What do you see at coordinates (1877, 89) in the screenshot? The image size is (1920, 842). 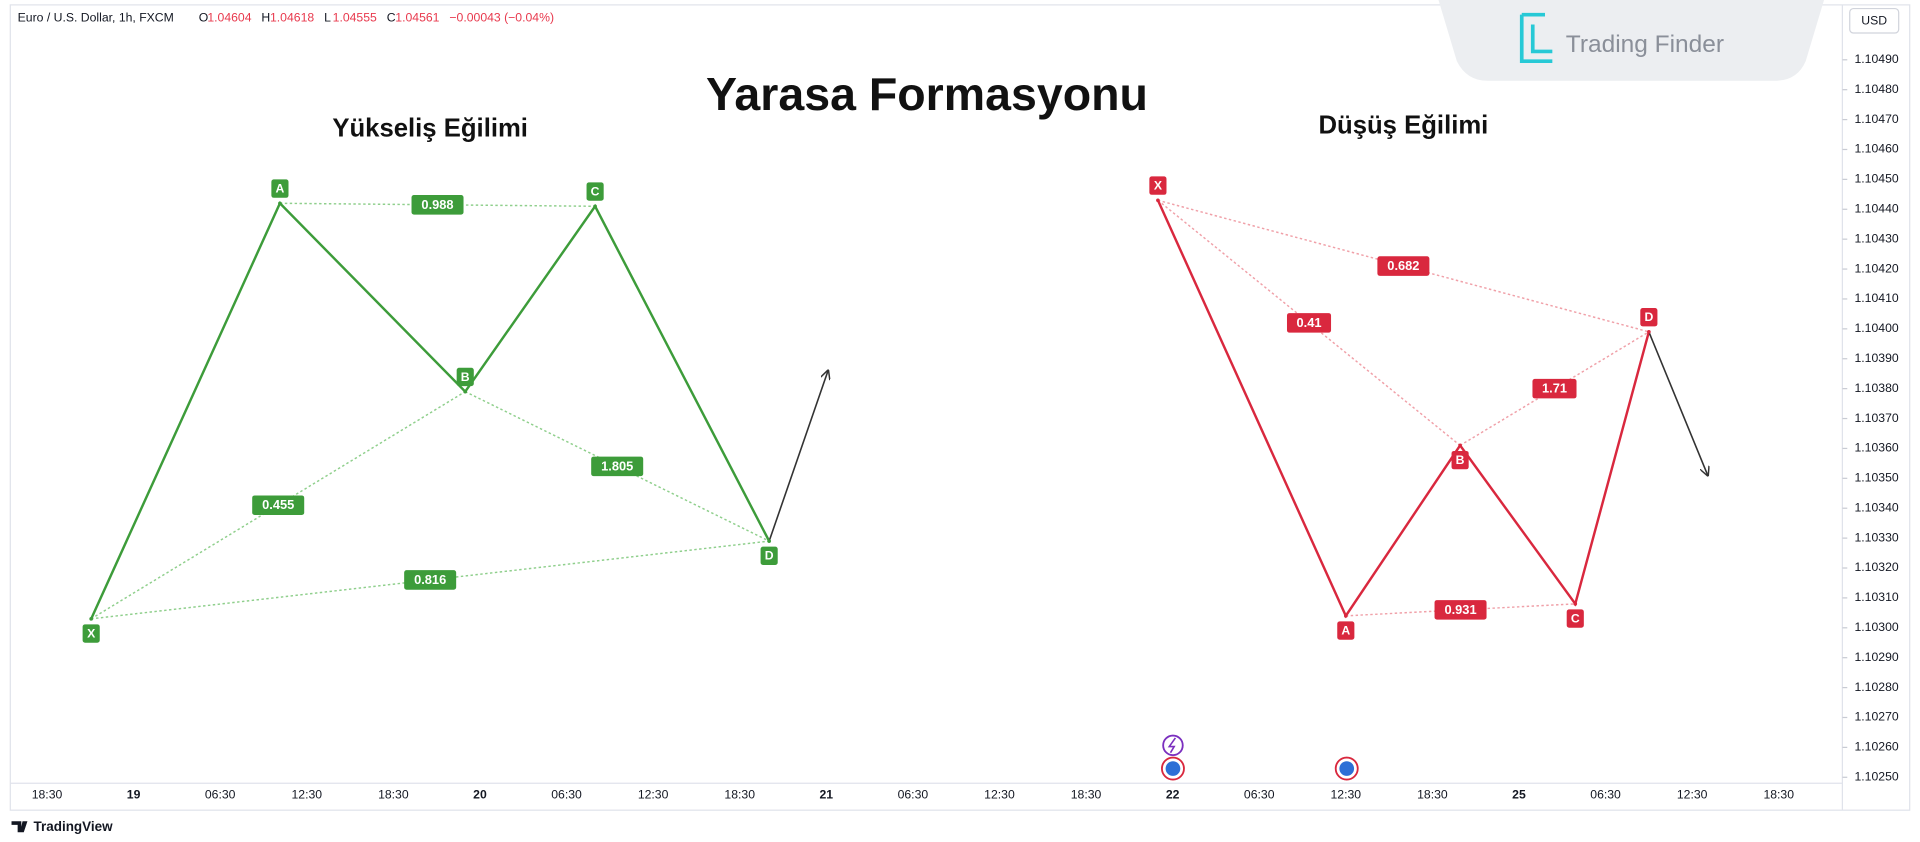 I see `y-tick-label: 1.10480` at bounding box center [1877, 89].